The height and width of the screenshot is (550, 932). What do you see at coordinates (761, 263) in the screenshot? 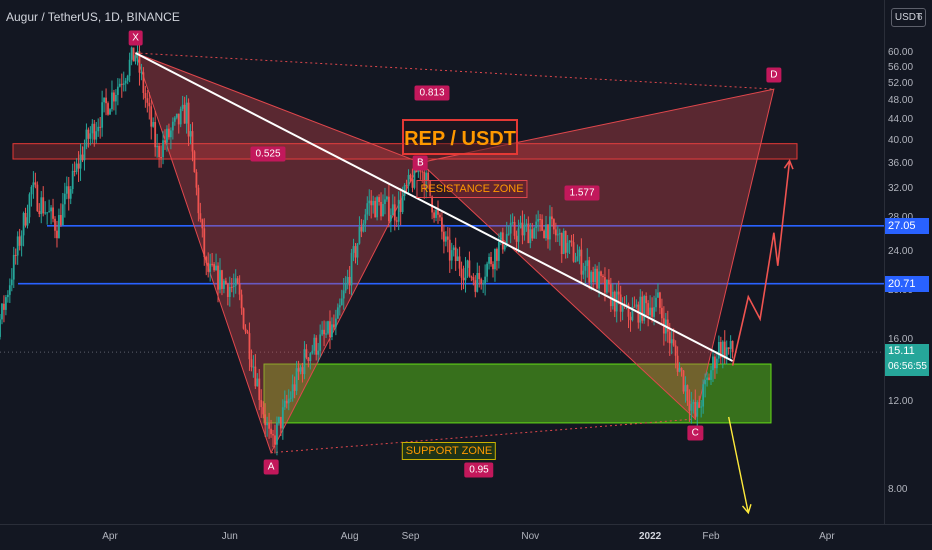
I see `bullish-projection-path` at bounding box center [761, 263].